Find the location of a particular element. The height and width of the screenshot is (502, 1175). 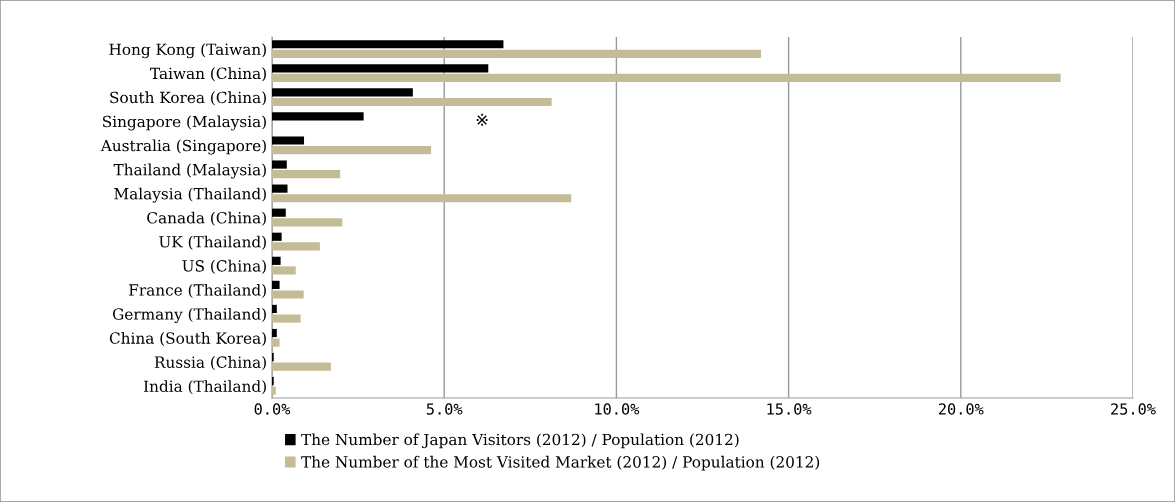

legend-label: The Number of Japan Visitors (2012) / Population (2012) is located at coordinates (520, 441).